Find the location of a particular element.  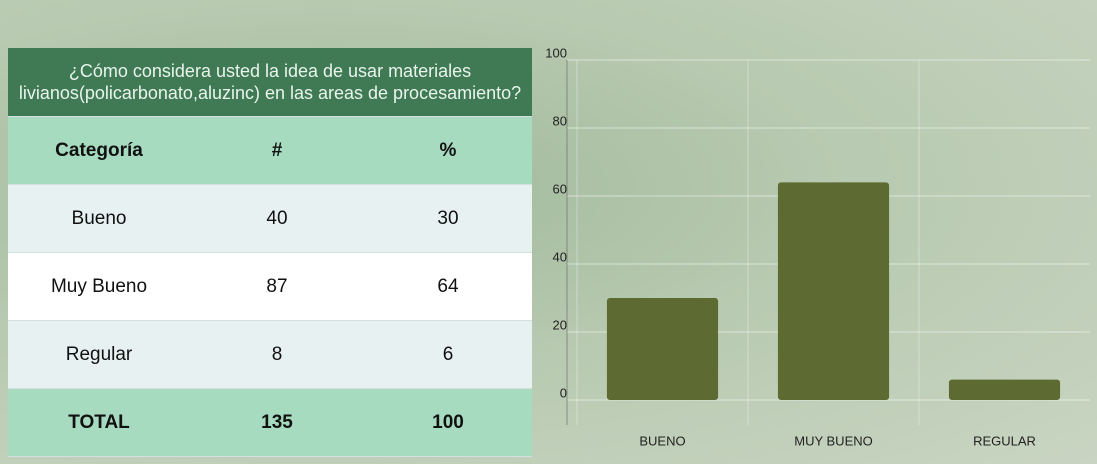

table-cell: Categoría is located at coordinates (99, 150).